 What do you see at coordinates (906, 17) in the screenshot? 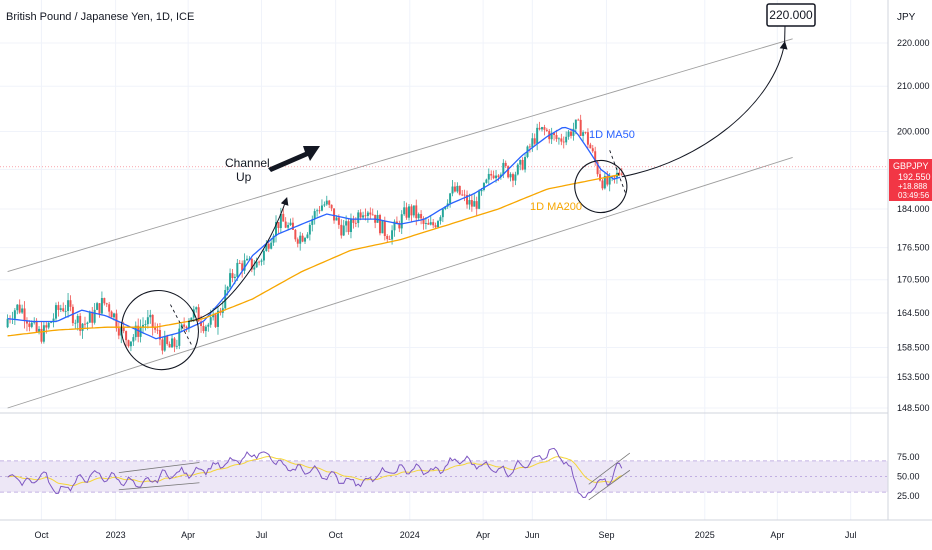
I see `currency-label: JPY` at bounding box center [906, 17].